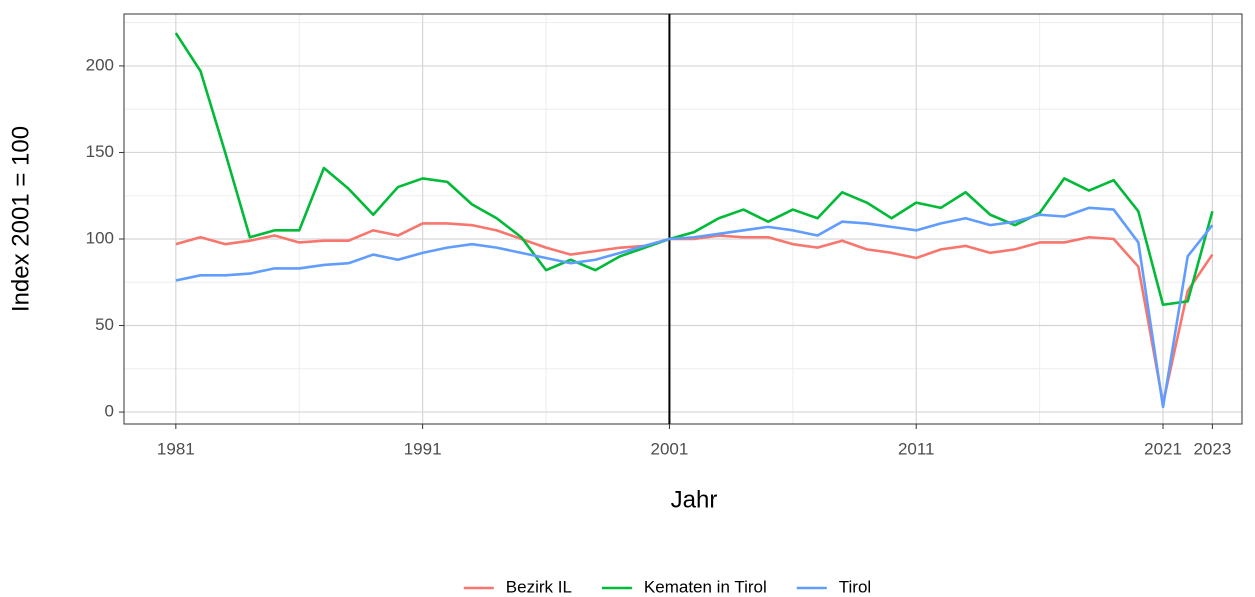  Describe the element at coordinates (100, 237) in the screenshot. I see `y-tick-label: 100` at that location.